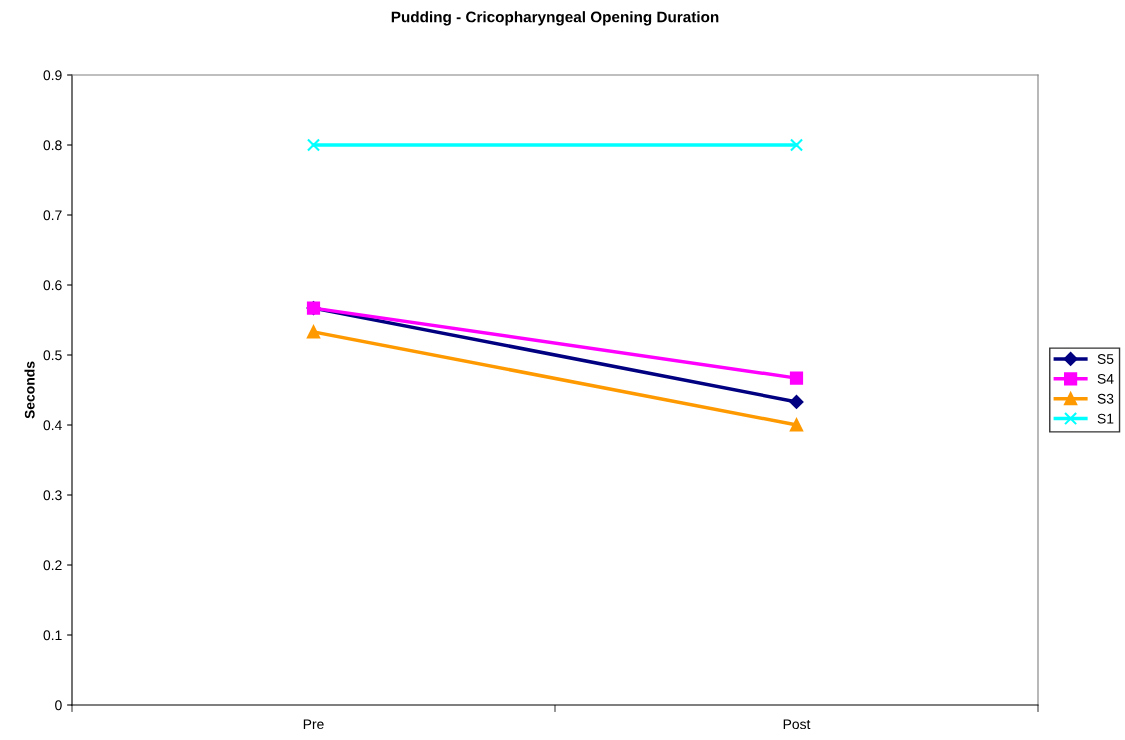  I want to click on y-axis-title: Seconds, so click(29, 390).